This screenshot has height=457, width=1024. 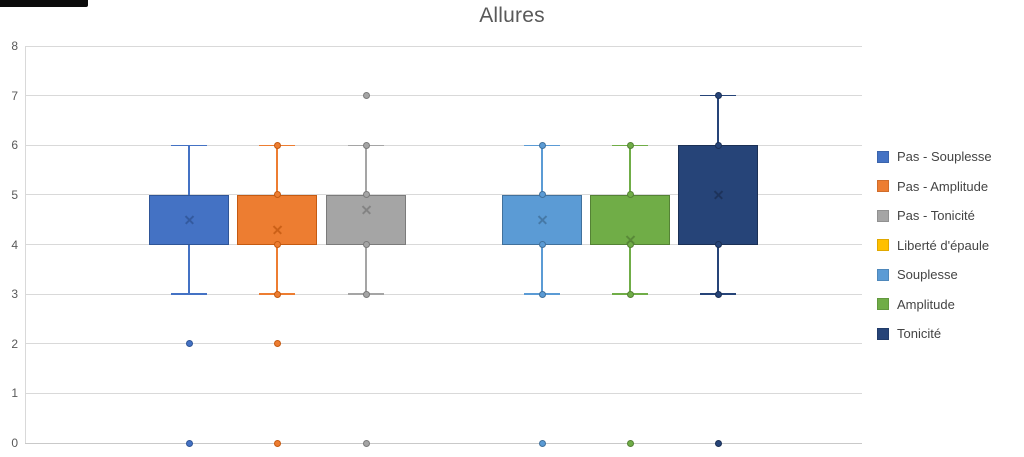 I want to click on legend-label: Pas - Souplesse, so click(x=944, y=156).